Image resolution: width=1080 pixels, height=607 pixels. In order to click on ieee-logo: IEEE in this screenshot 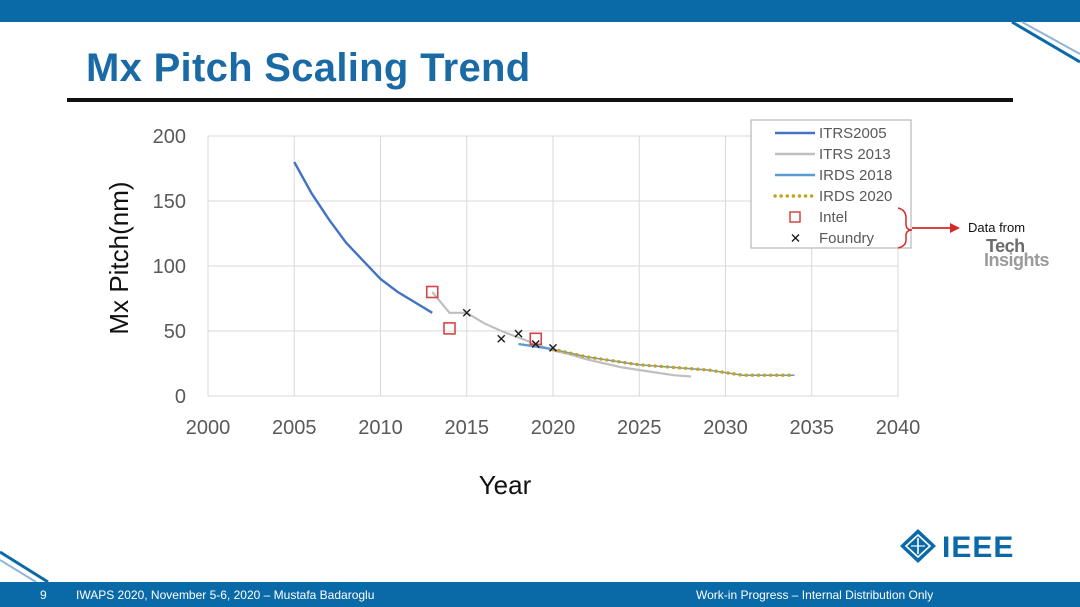, I will do `click(957, 546)`.